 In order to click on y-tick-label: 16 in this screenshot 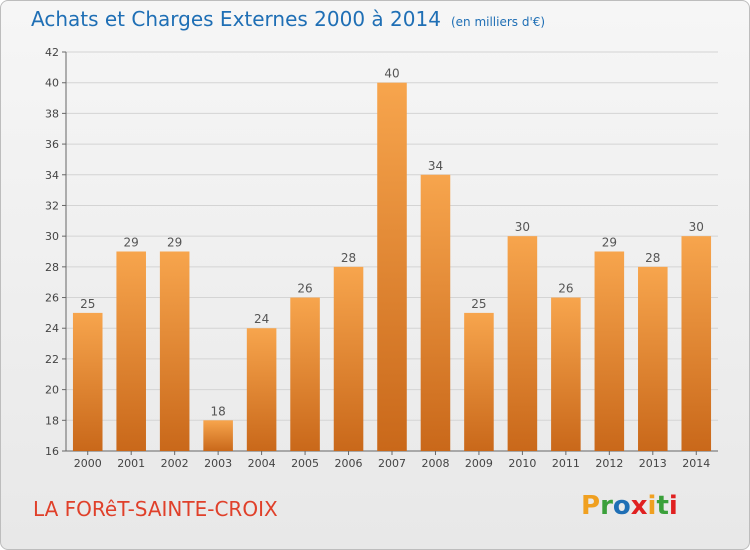, I will do `click(52, 451)`.